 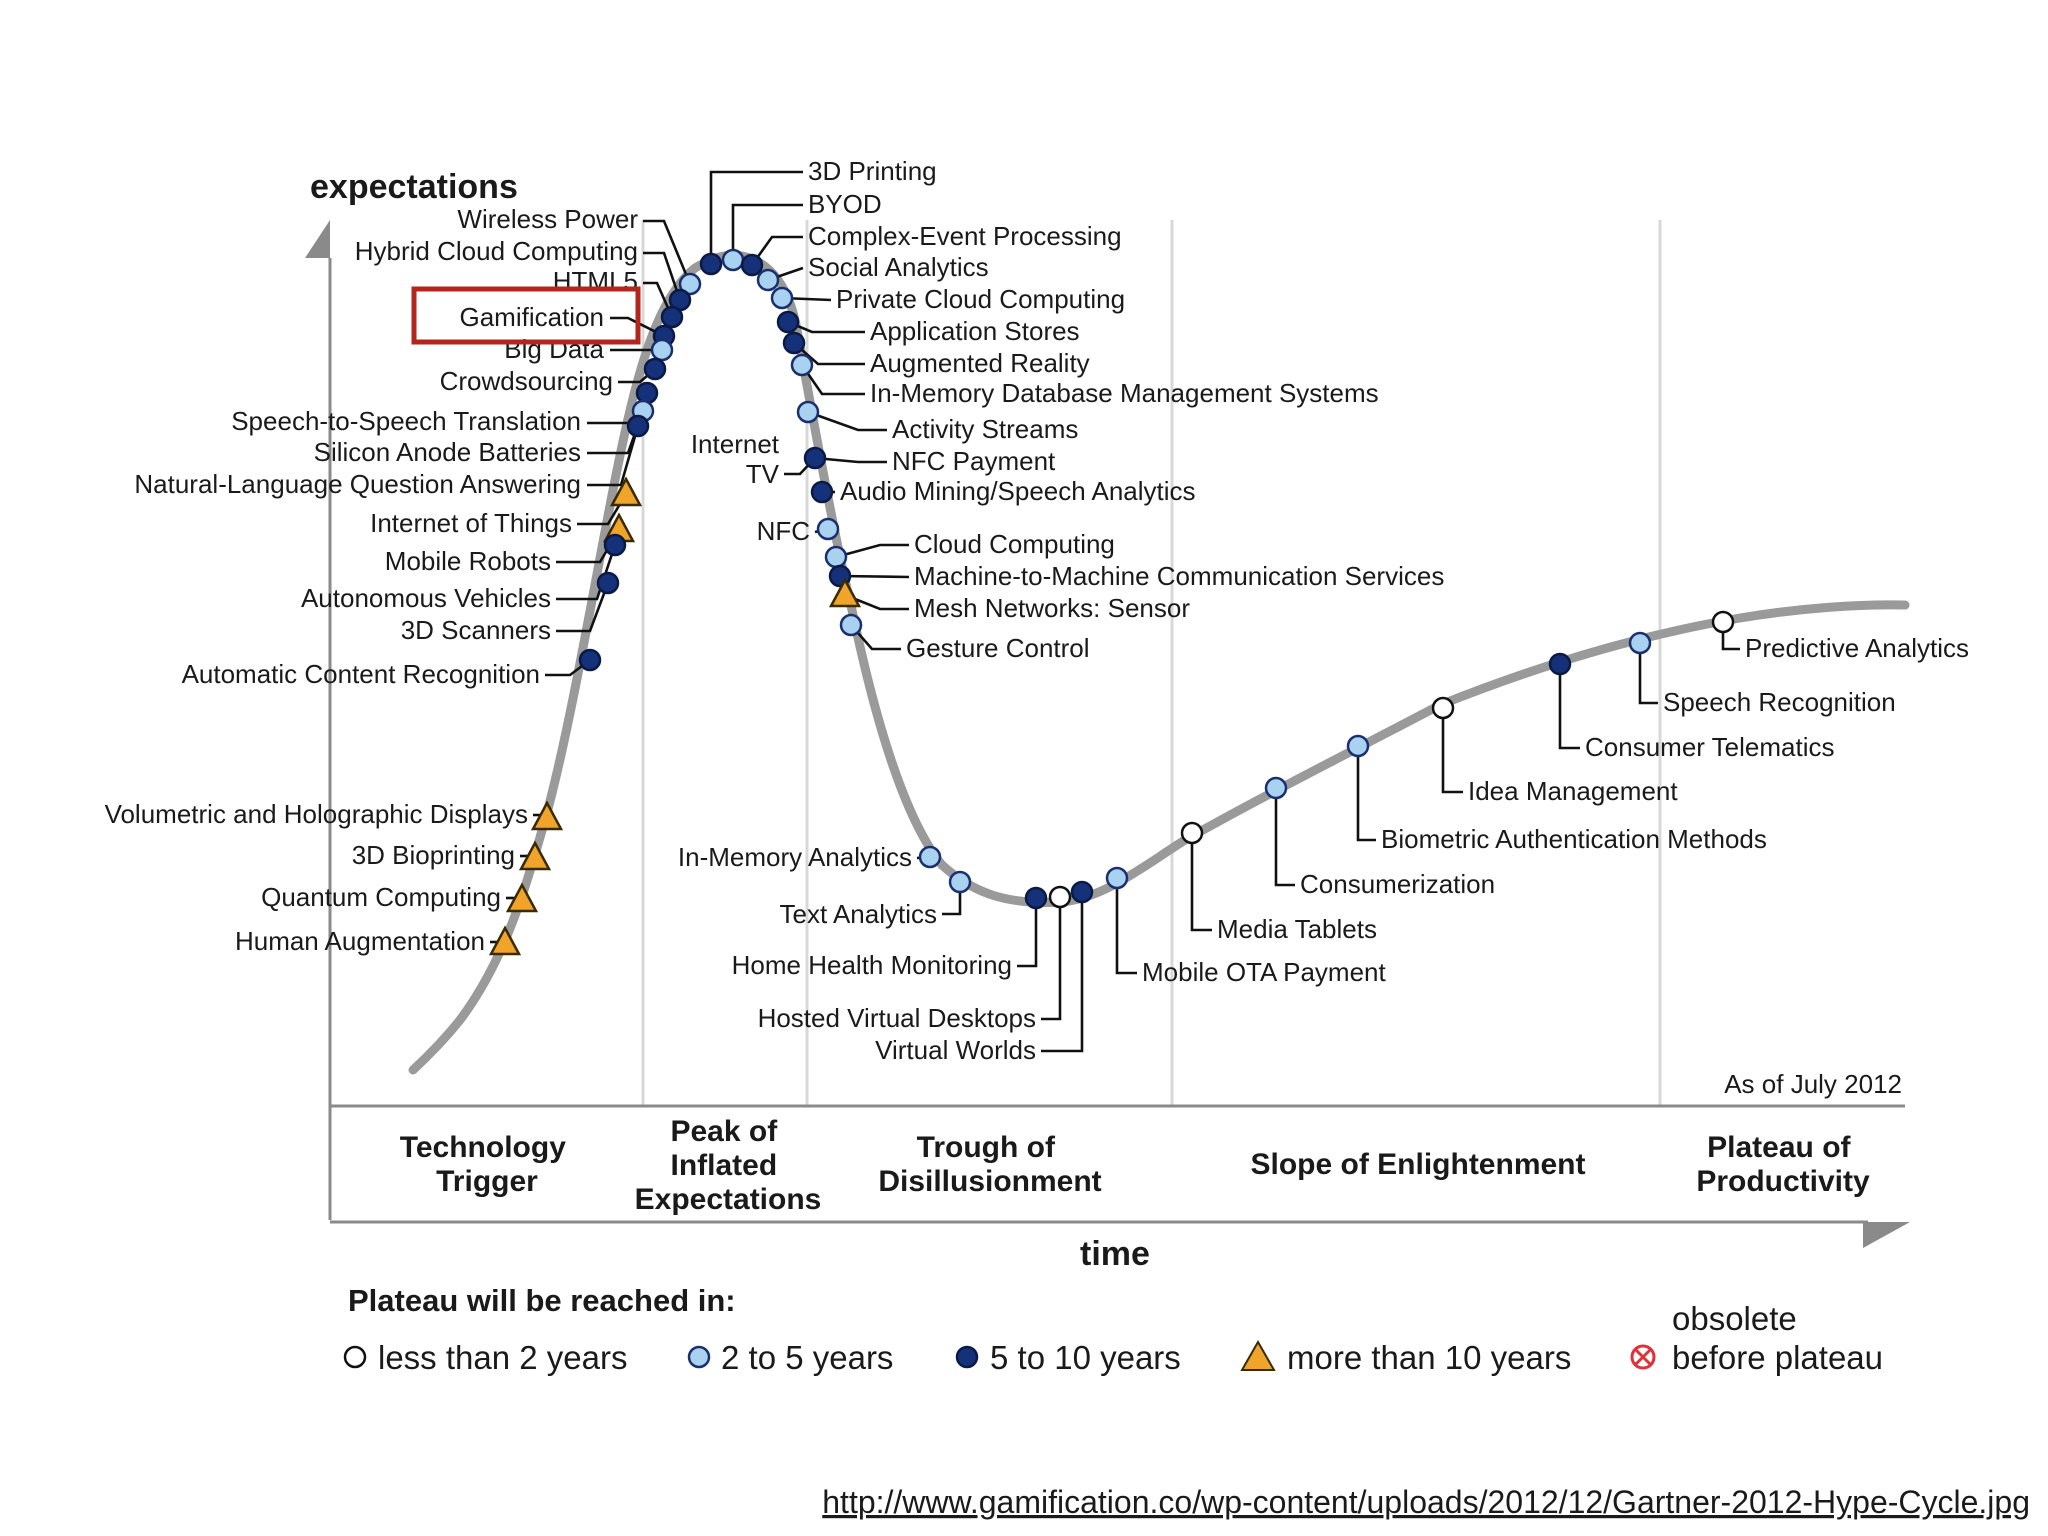 I want to click on legend-item-obsolete: obsolete before plateau, so click(x=1756, y=1338).